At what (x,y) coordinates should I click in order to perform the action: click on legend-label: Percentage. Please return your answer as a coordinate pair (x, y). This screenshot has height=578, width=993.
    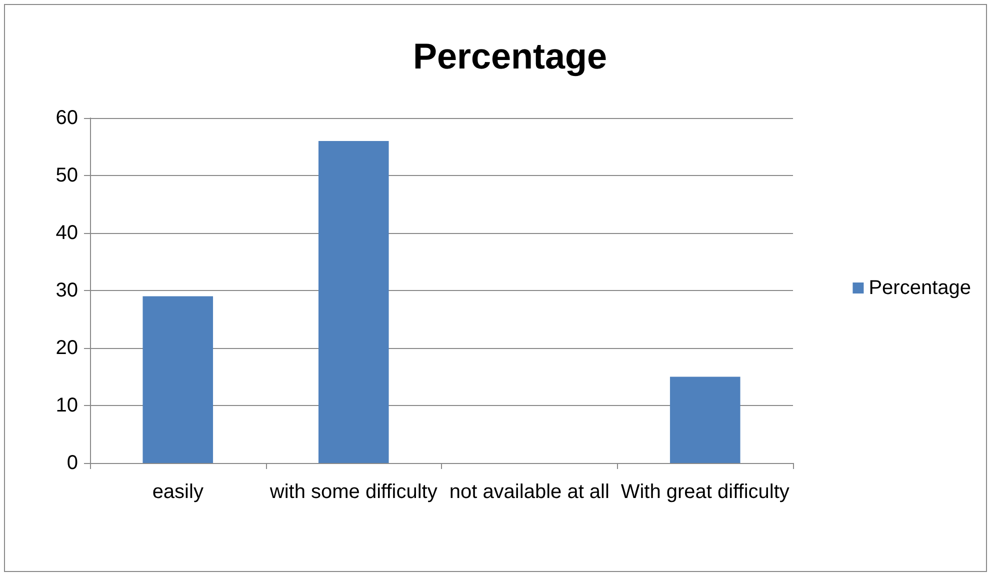
    Looking at the image, I should click on (919, 288).